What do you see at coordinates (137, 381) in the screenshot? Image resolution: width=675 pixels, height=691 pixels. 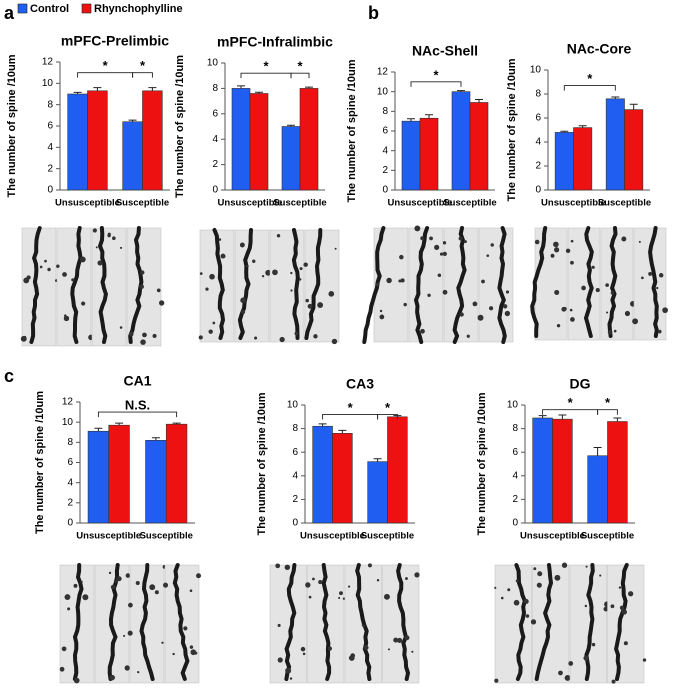 I see `chart-title: CA1` at bounding box center [137, 381].